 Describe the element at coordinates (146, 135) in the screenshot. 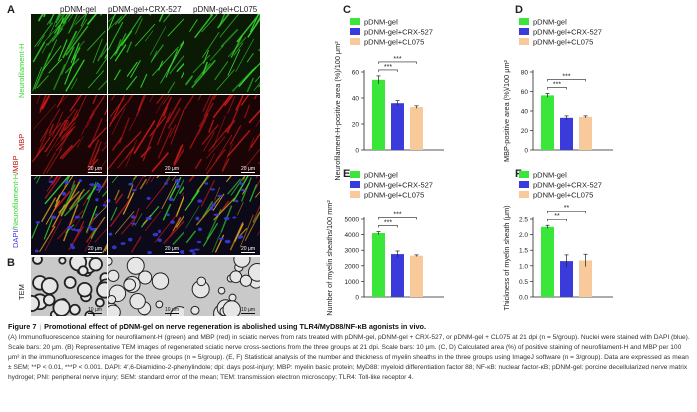

I see `micrograph-mbp-2: 20 μm` at that location.